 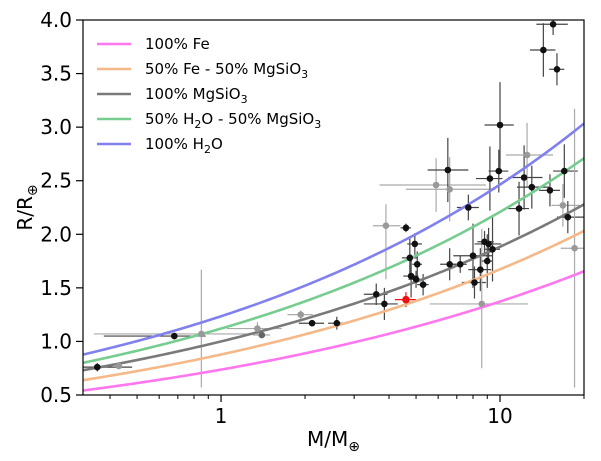 I want to click on y-axis-label: R/R⊕, so click(x=27, y=207).